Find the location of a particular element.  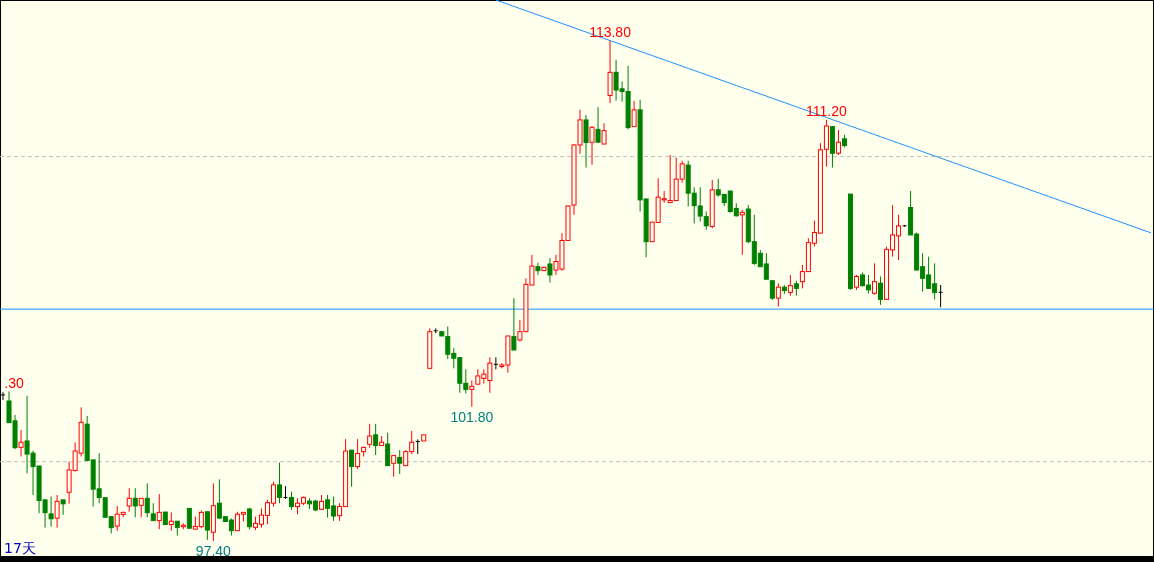

annotation: 17天 is located at coordinates (20, 548).